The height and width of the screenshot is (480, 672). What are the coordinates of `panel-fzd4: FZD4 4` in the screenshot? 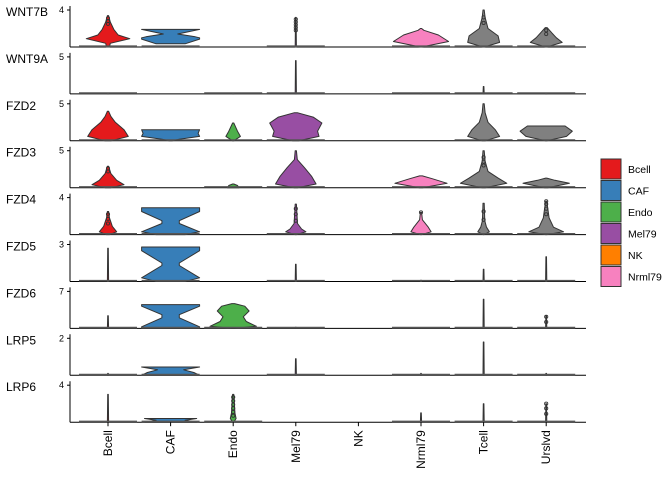 It's located at (296, 214).